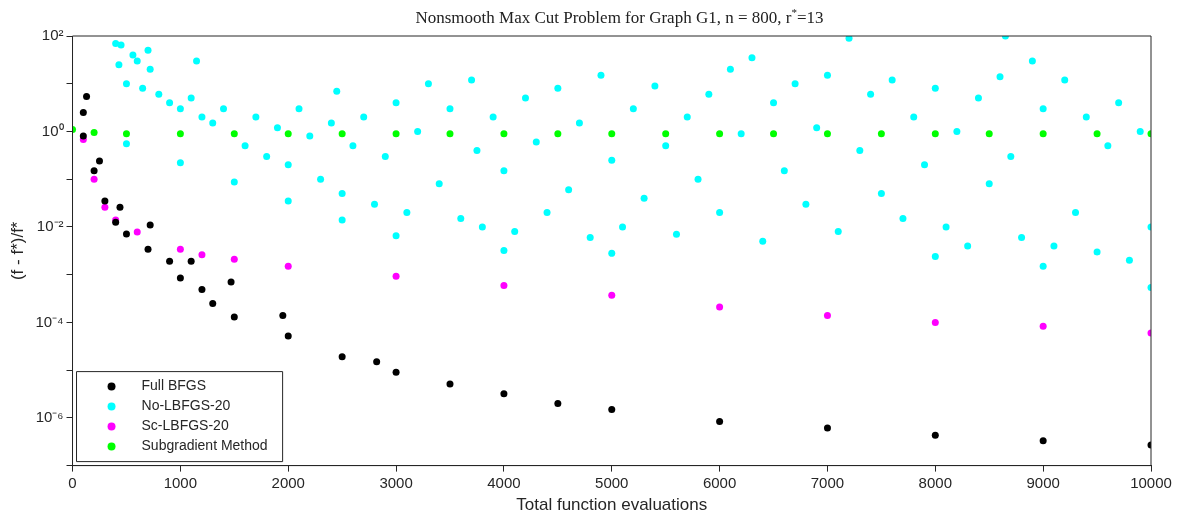 Image resolution: width=1179 pixels, height=516 pixels. Describe the element at coordinates (719, 482) in the screenshot. I see `x-tick-label: 6000` at that location.